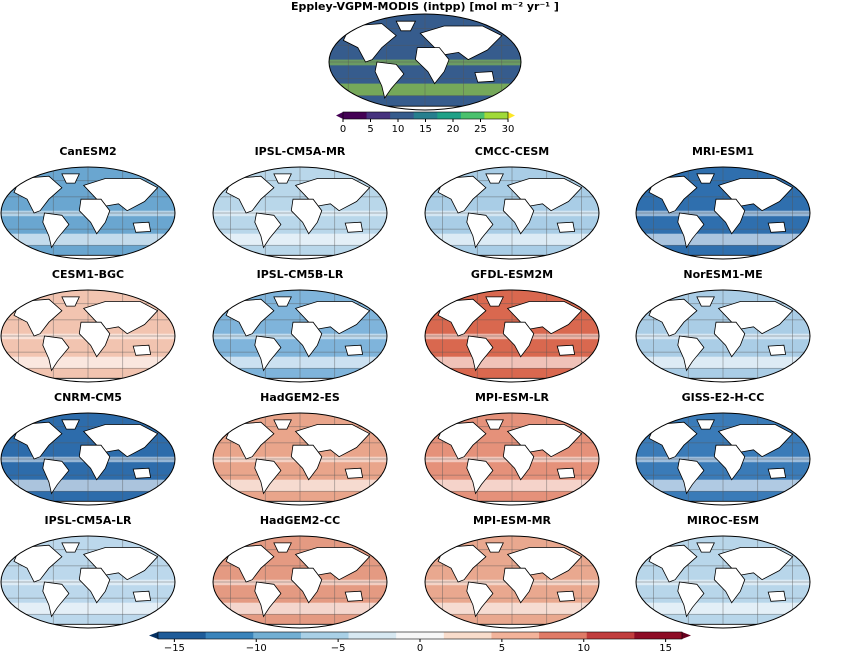  What do you see at coordinates (722, 274) in the screenshot?
I see `panel-title: NorESM1-ME` at bounding box center [722, 274].